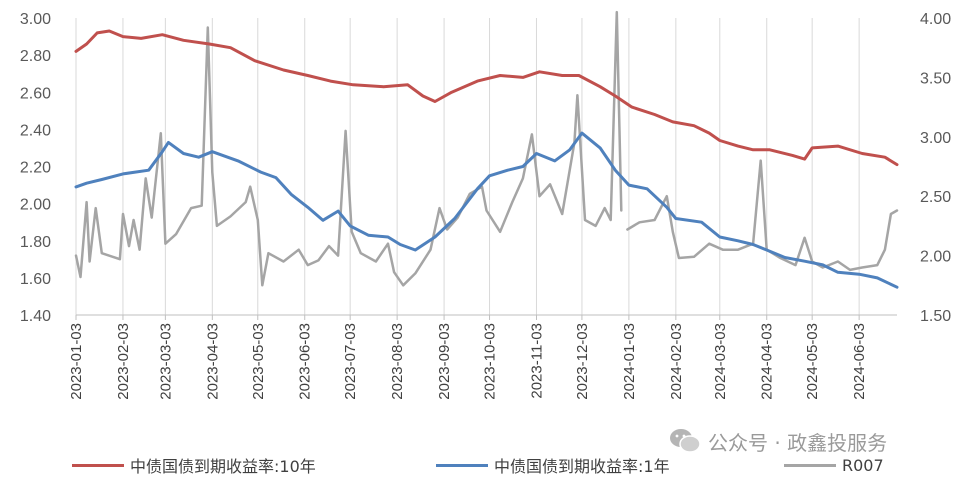 The height and width of the screenshot is (480, 973). What do you see at coordinates (35, 19) in the screenshot?
I see `y-left-tick-label: 3.00` at bounding box center [35, 19].